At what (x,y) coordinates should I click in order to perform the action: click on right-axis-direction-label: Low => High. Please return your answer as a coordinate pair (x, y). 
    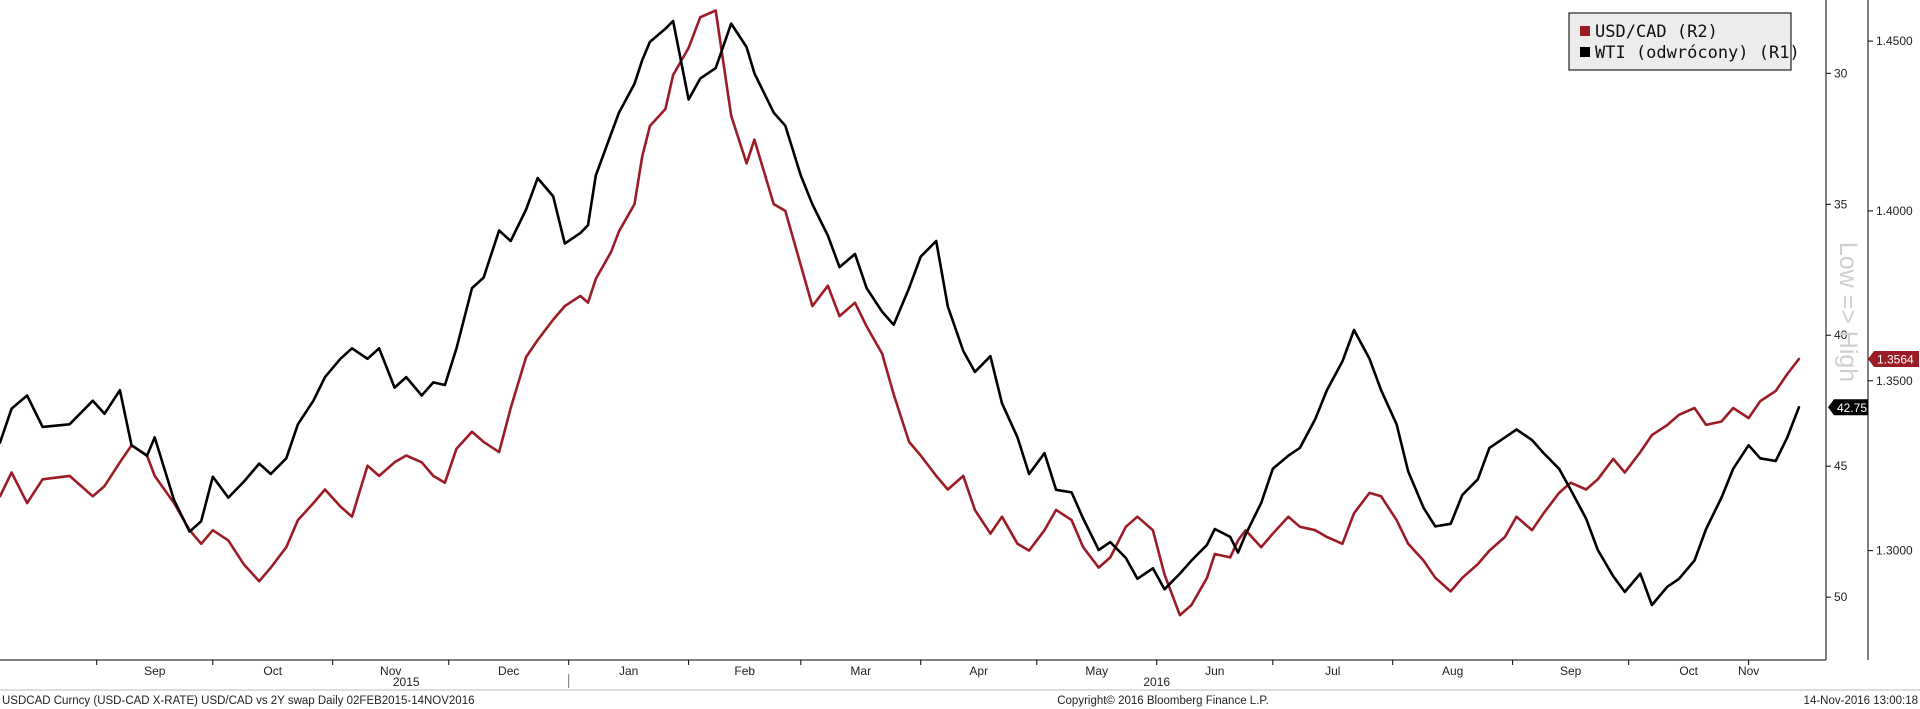
    Looking at the image, I should click on (1848, 312).